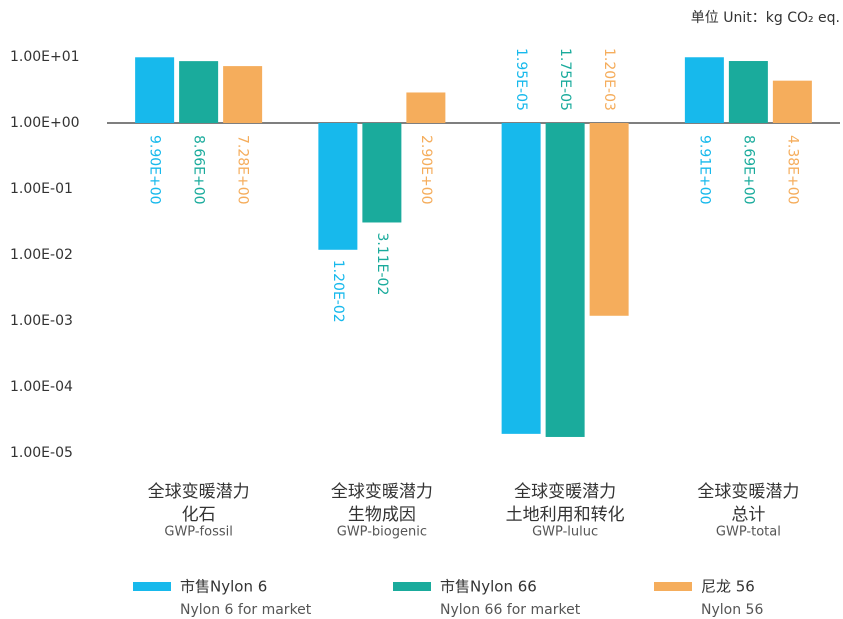  I want to click on legend-label-en: Nylon 6 for market, so click(246, 610).